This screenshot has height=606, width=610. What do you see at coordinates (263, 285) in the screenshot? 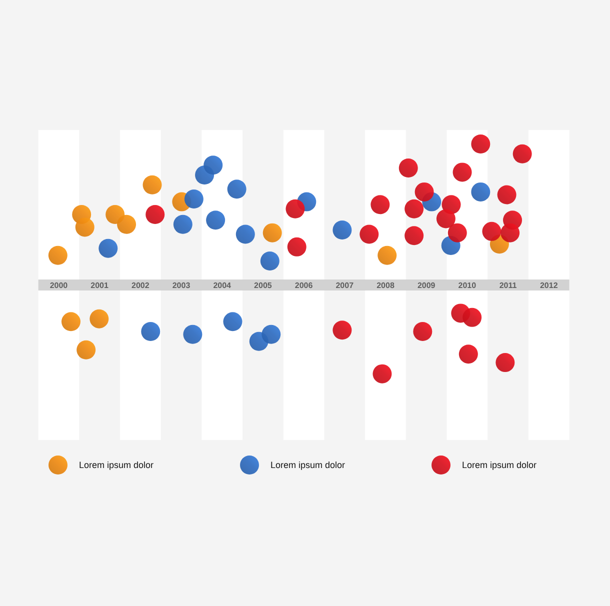
I see `x-tick-label: 2005` at bounding box center [263, 285].